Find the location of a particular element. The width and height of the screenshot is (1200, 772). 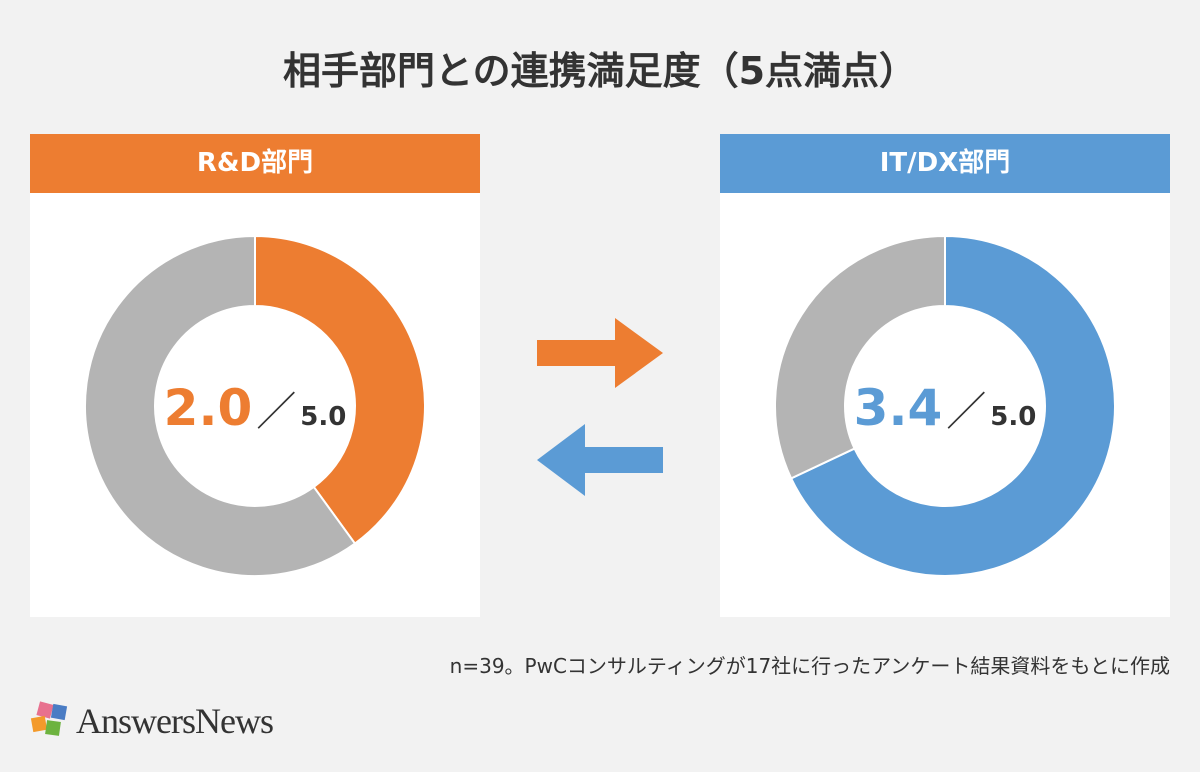

score-max-rd: 5.0 is located at coordinates (323, 417).